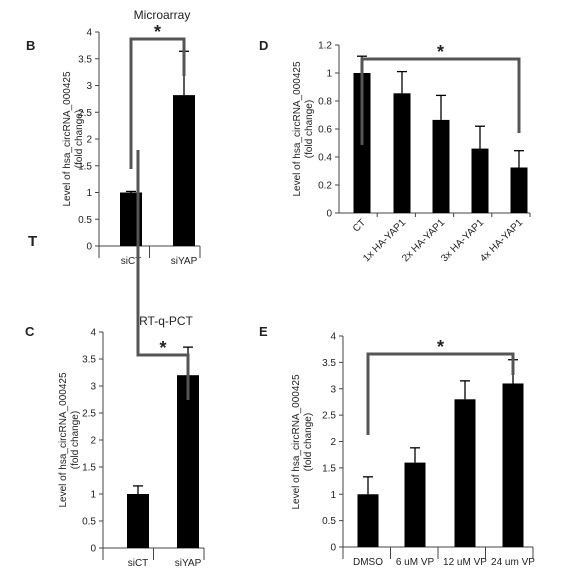  Describe the element at coordinates (325, 186) in the screenshot. I see `y-tick-label: 0.2` at that location.